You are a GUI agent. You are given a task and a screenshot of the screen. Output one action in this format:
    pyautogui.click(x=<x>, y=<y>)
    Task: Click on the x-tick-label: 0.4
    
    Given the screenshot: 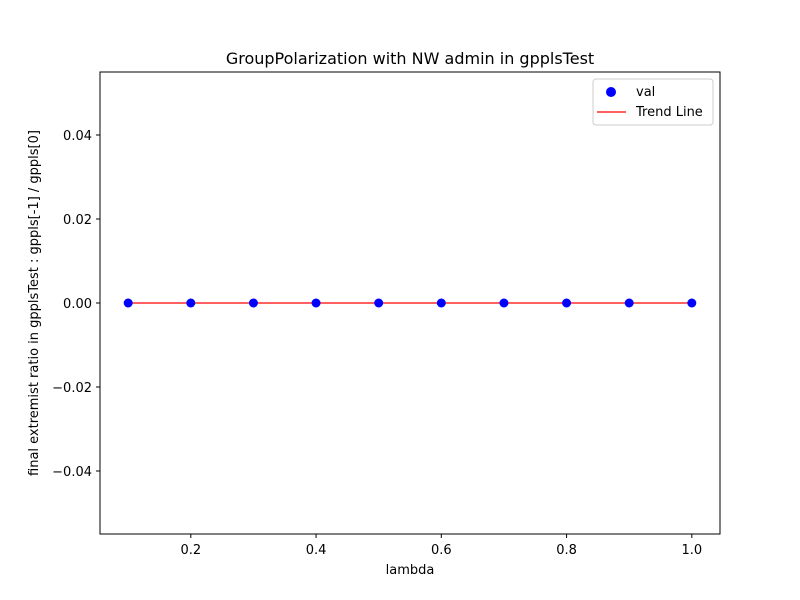 What is the action you would take?
    pyautogui.click(x=316, y=550)
    